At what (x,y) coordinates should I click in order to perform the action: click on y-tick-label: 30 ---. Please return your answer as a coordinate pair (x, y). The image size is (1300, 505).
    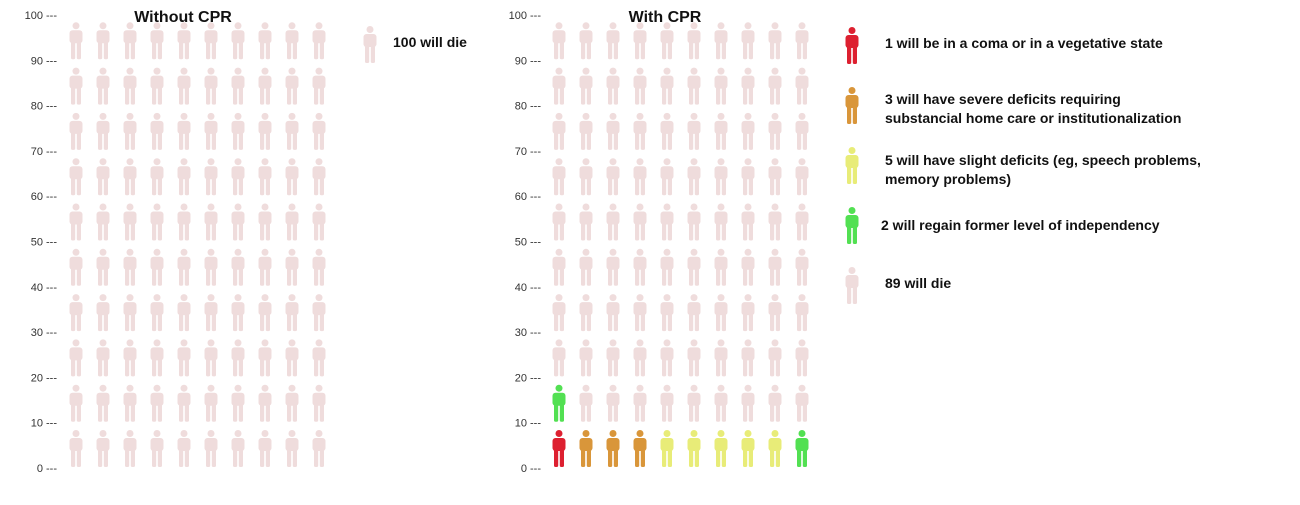
    Looking at the image, I should click on (44, 333).